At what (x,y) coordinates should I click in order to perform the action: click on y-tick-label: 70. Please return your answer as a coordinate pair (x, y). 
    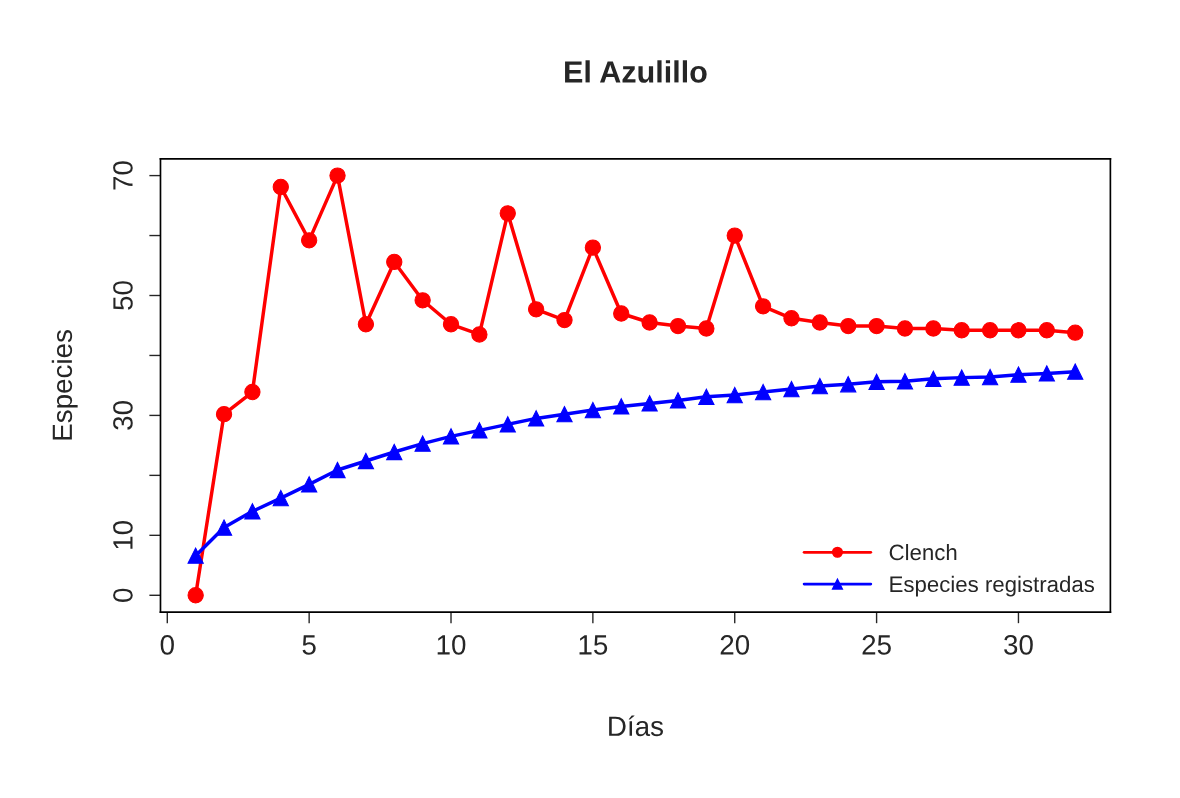
    Looking at the image, I should click on (123, 175).